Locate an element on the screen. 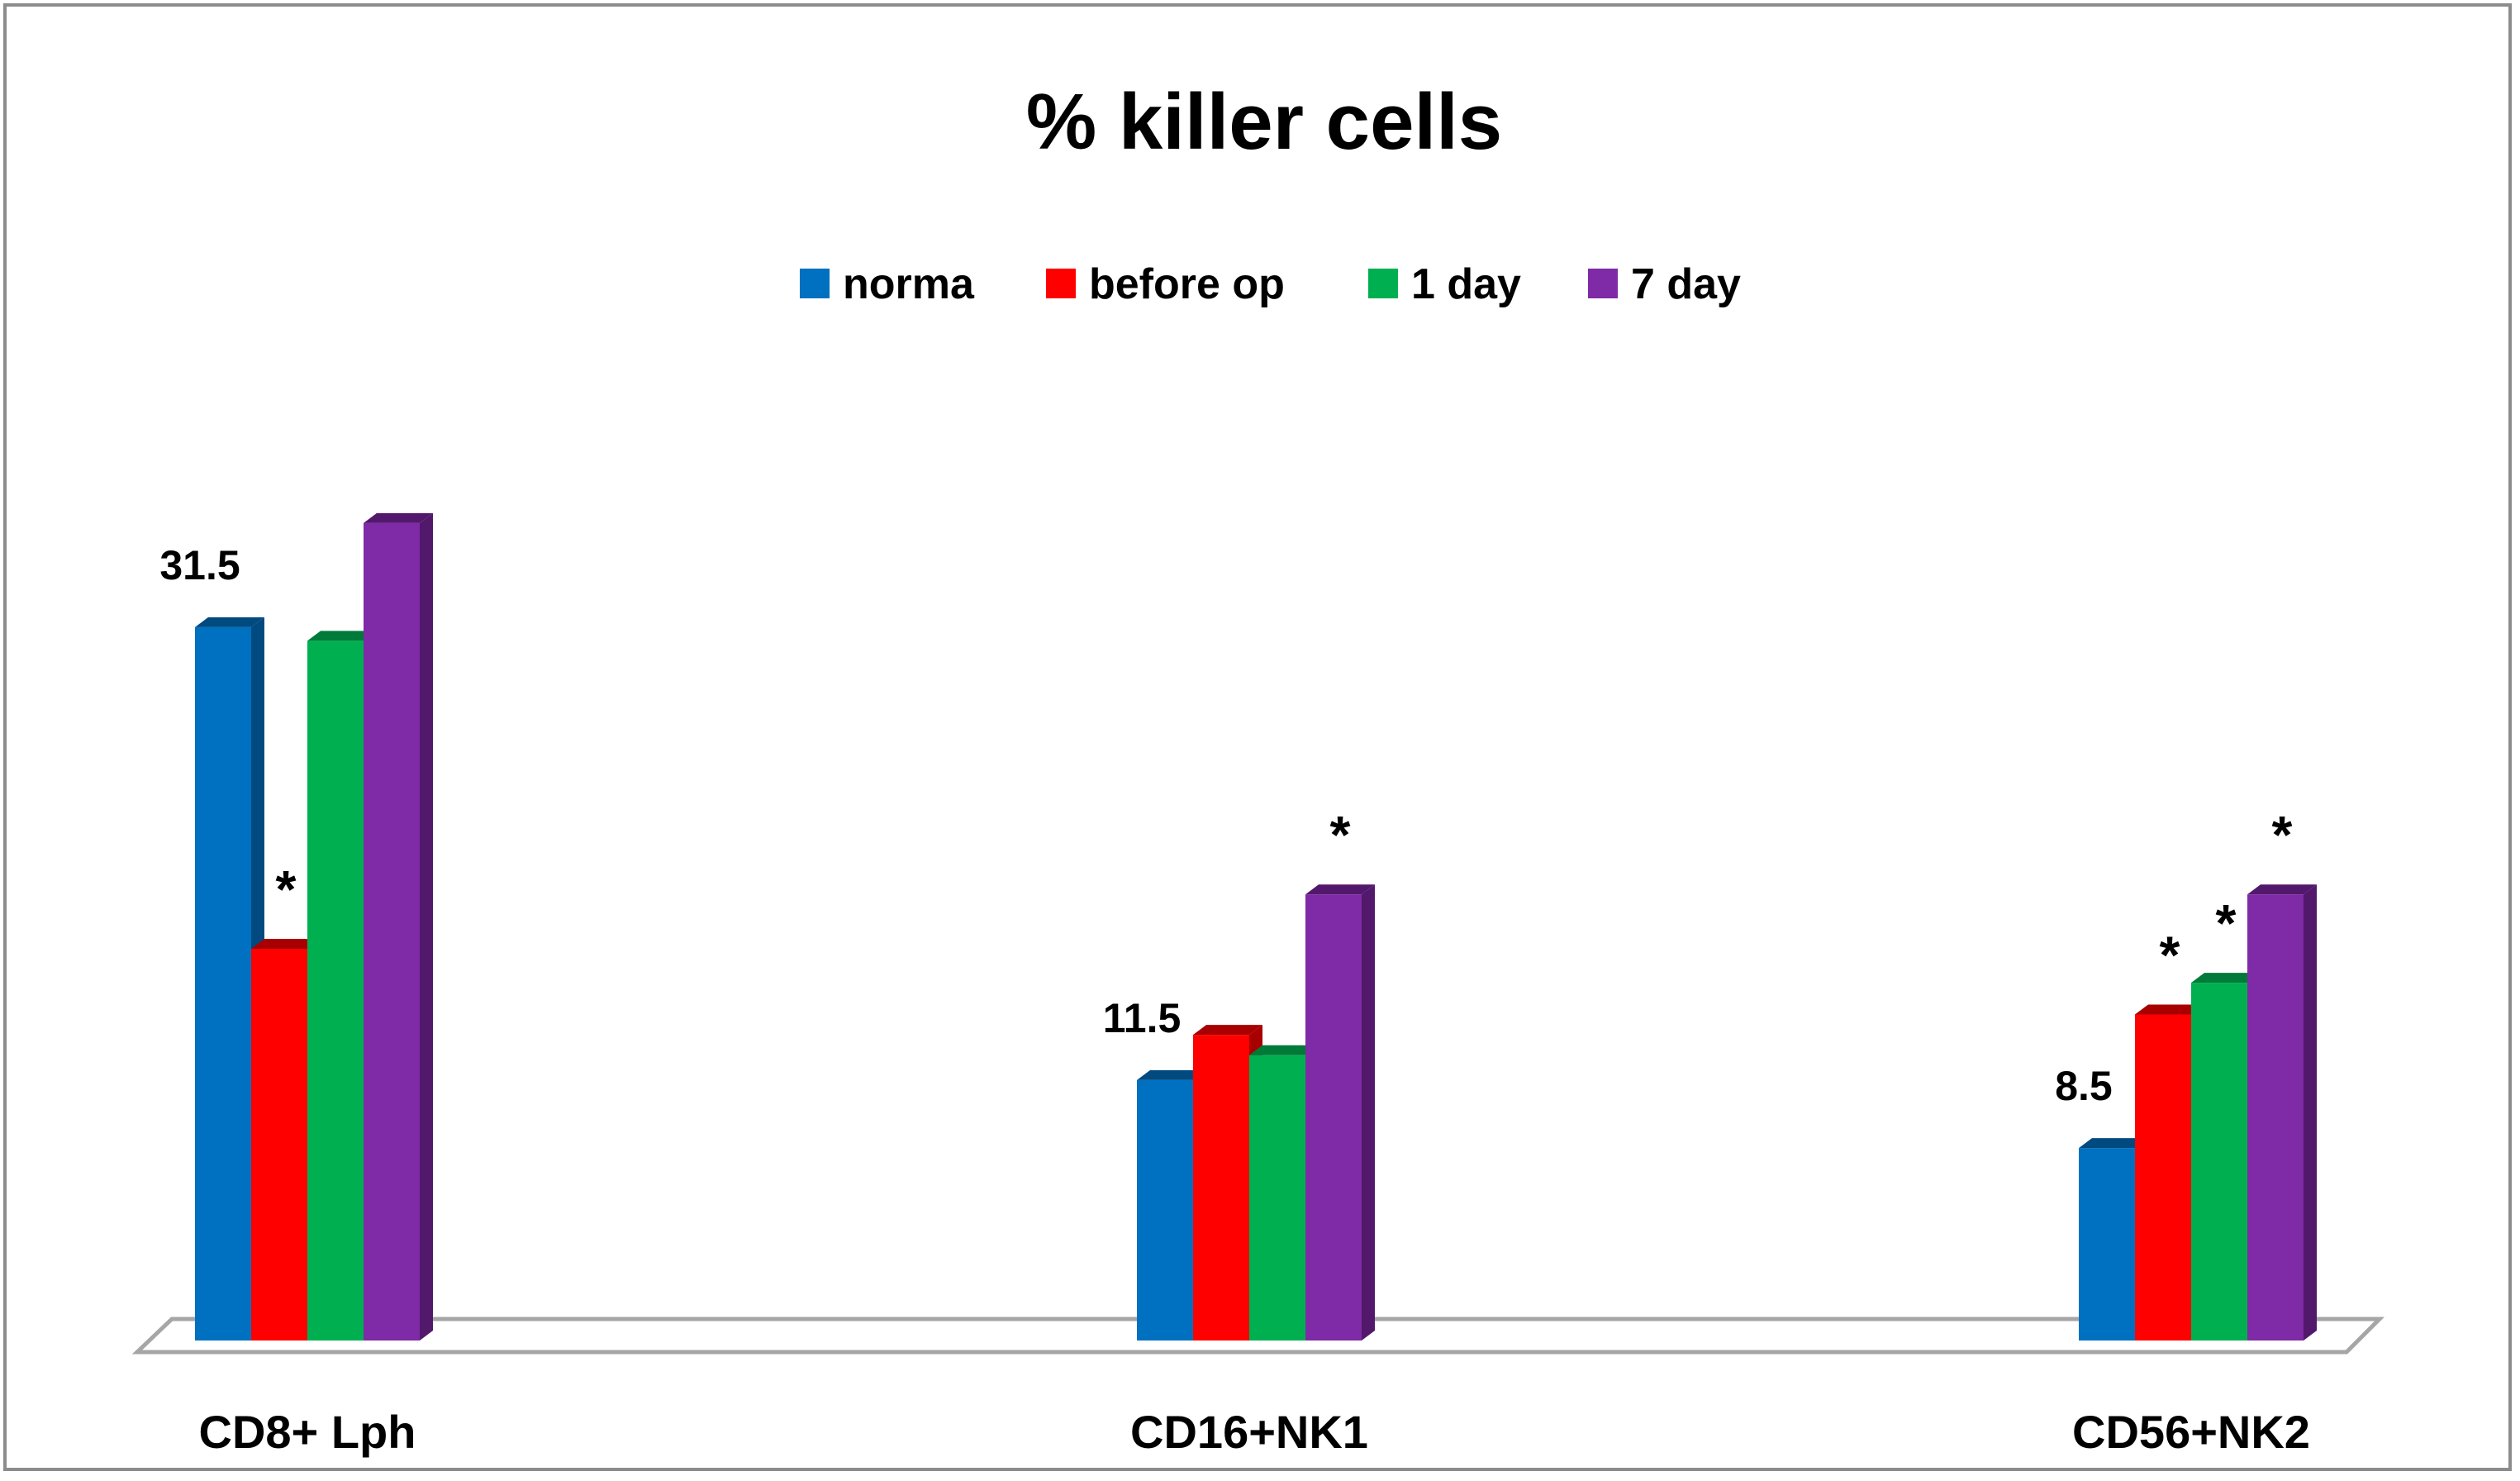 Image resolution: width=2520 pixels, height=1481 pixels. value-label-cd16-nk1: 11.5 is located at coordinates (1142, 1018).